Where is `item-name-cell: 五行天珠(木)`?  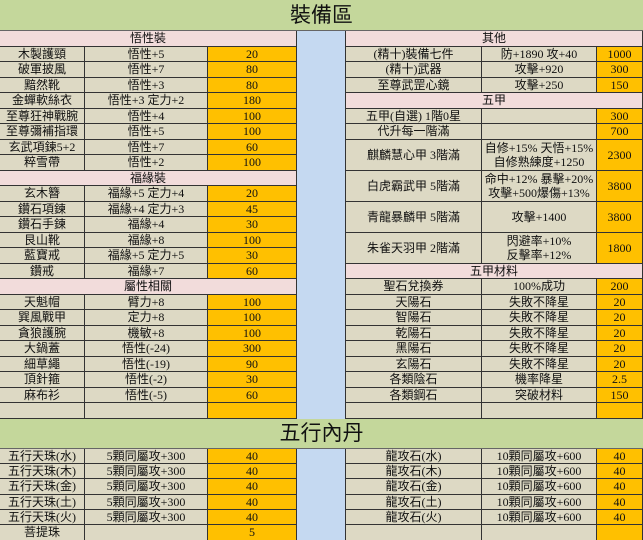
item-name-cell: 五行天珠(木) is located at coordinates (42, 471).